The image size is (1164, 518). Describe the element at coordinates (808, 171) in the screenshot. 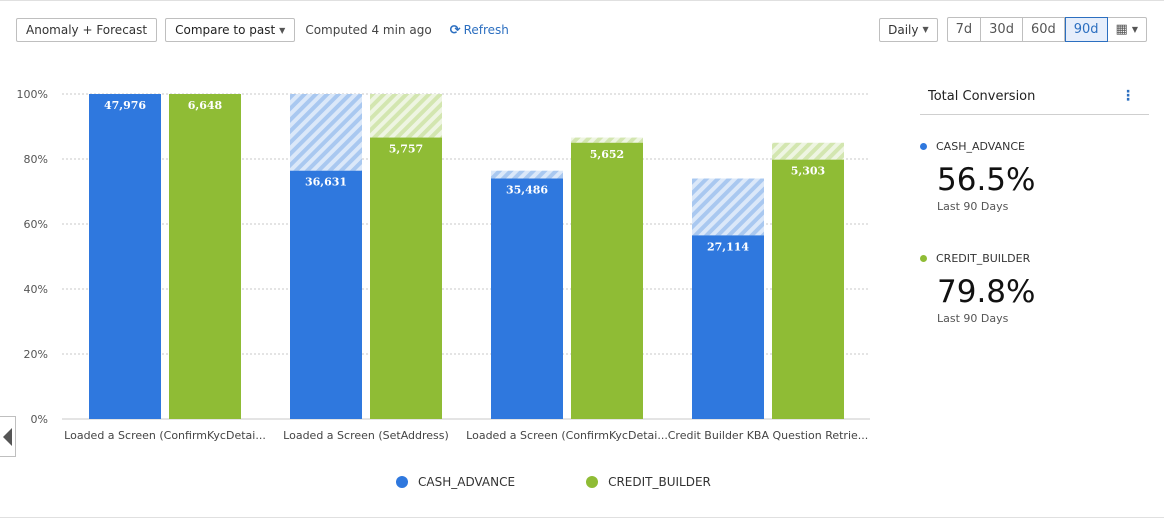

I see `bar-value-label: 5,303` at that location.